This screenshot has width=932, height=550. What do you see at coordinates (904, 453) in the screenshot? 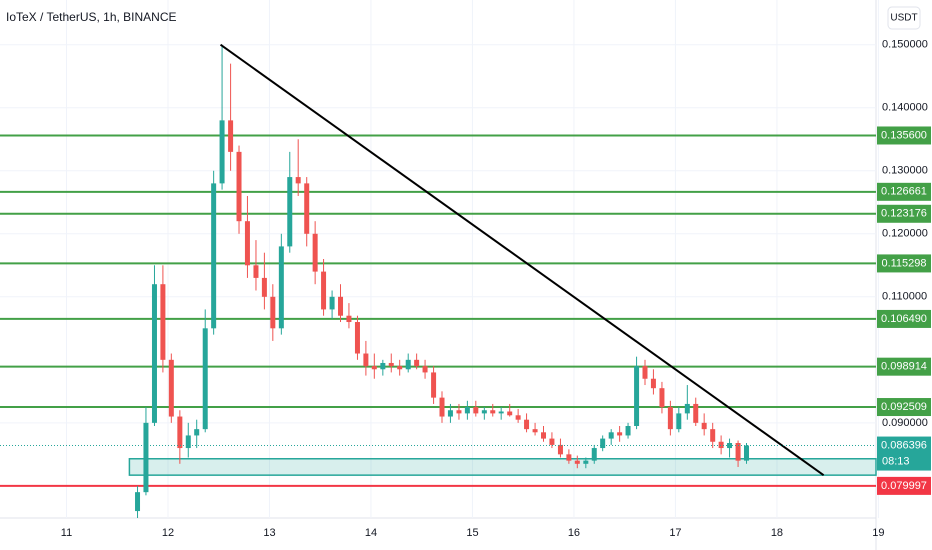
I see `current-price-box` at bounding box center [904, 453].